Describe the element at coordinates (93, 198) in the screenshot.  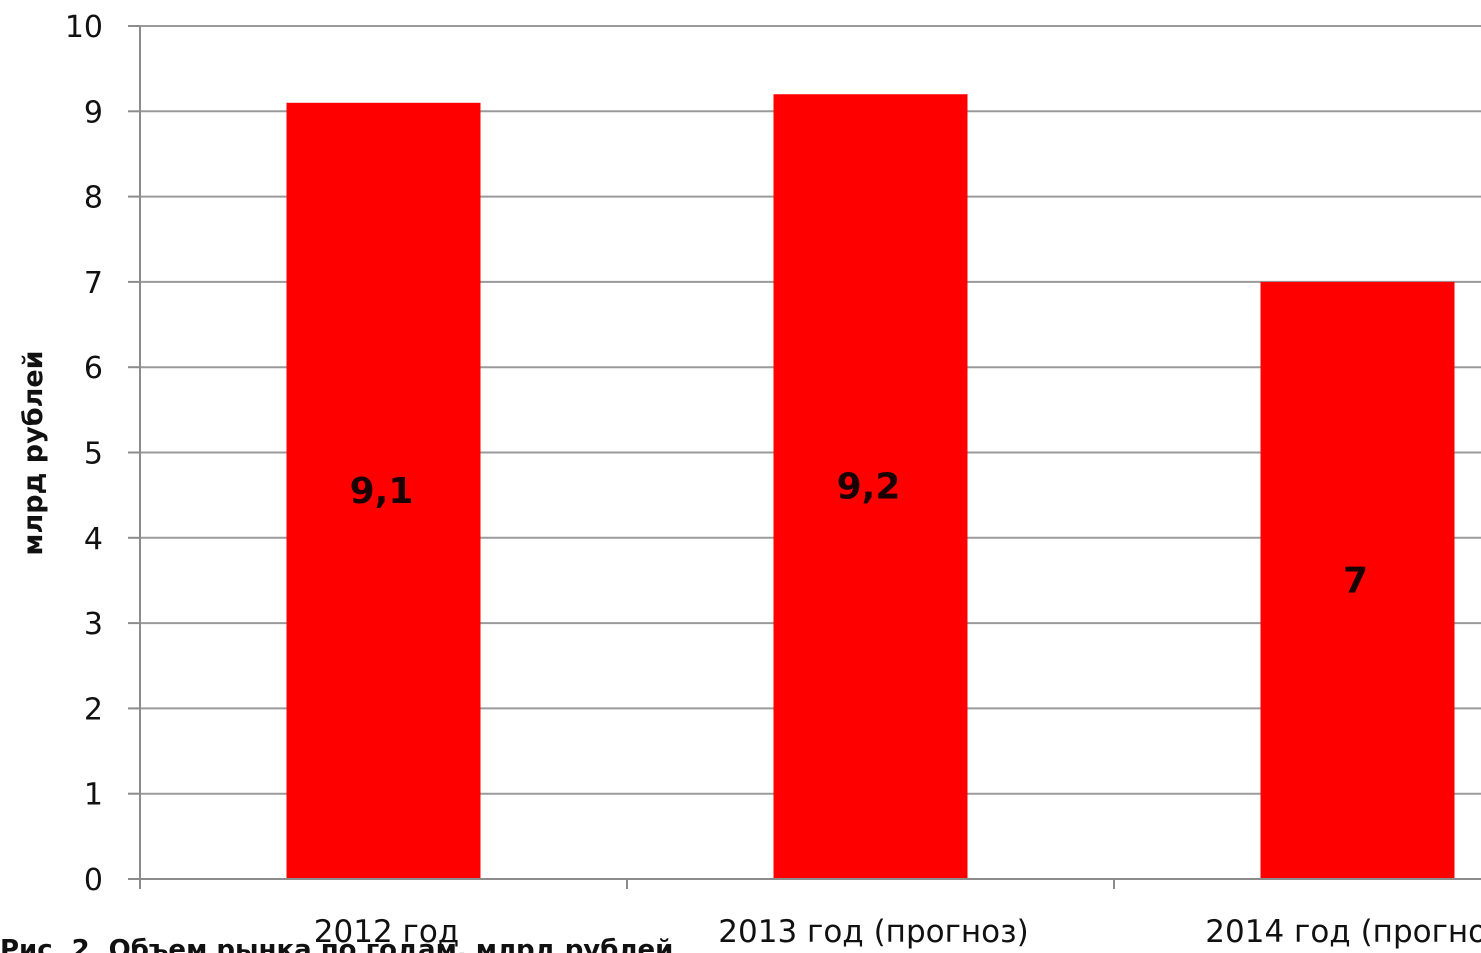
I see `y-tick-label: 8` at that location.